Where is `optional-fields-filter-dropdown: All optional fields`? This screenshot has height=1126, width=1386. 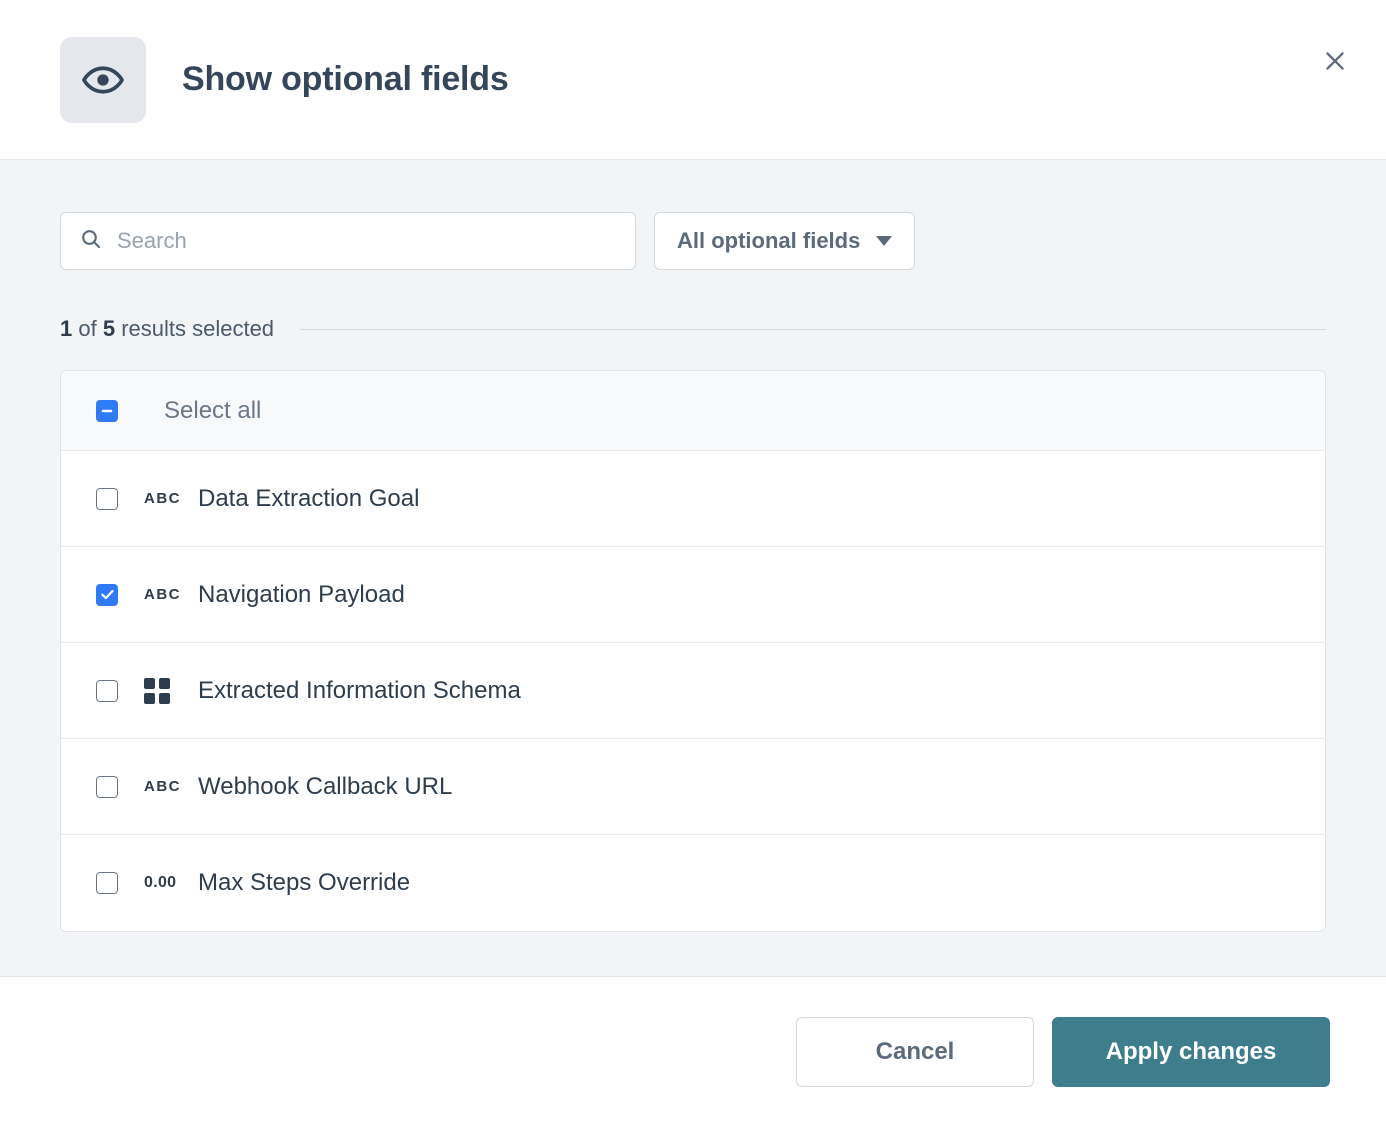
optional-fields-filter-dropdown: All optional fields is located at coordinates (785, 241).